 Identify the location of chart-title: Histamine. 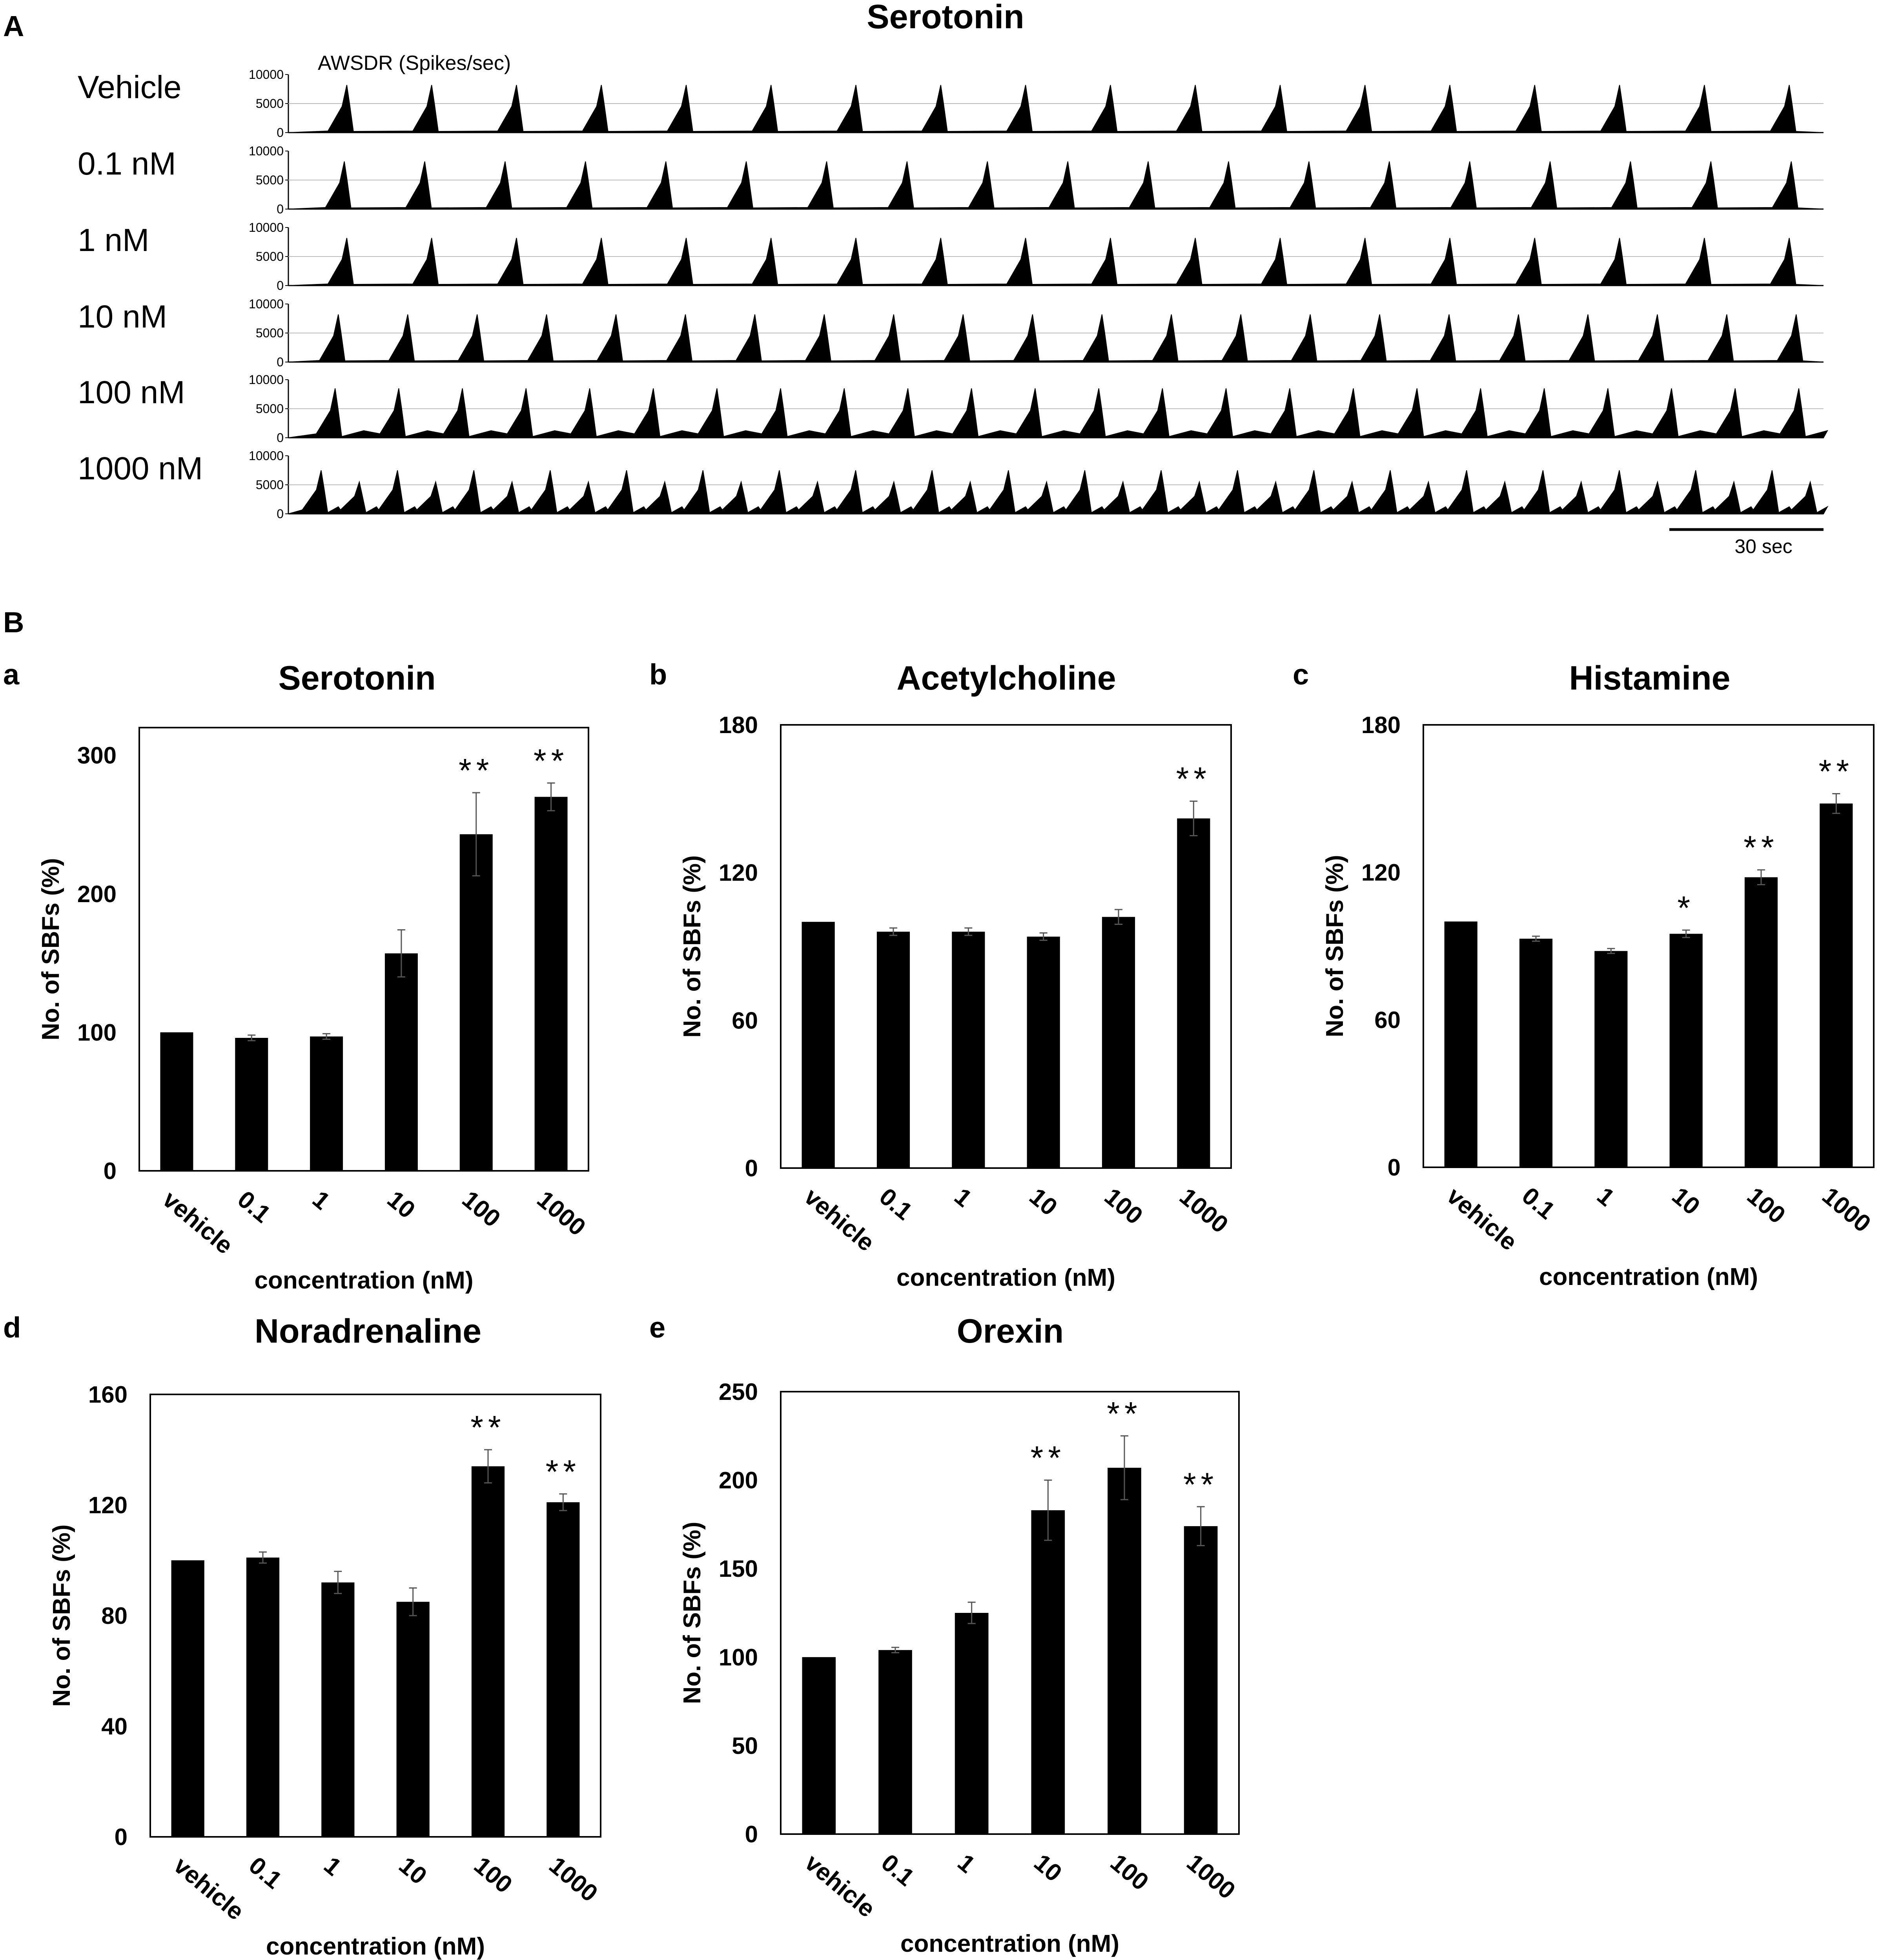
(1649, 678).